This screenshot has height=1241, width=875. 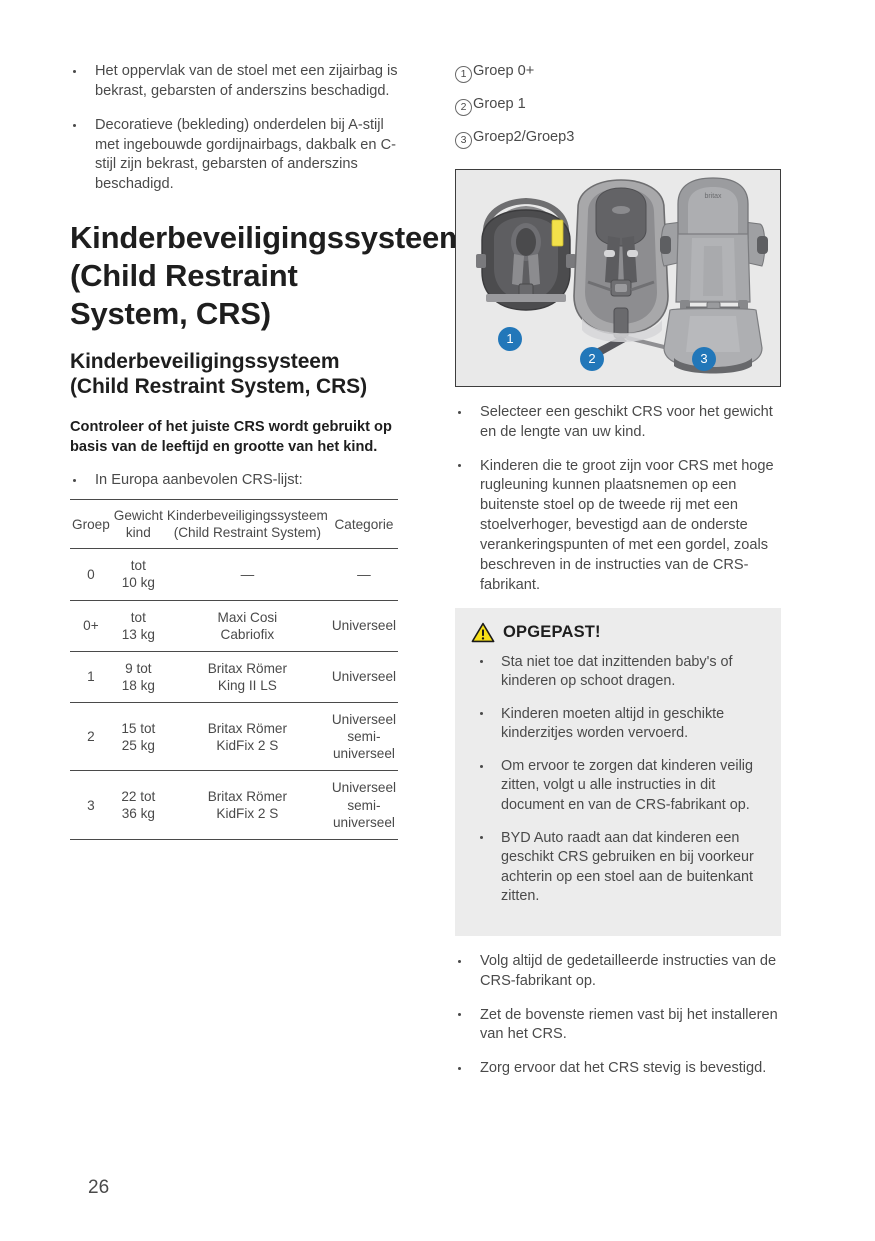 I want to click on column-header-categorie: Categorie, so click(x=364, y=524).